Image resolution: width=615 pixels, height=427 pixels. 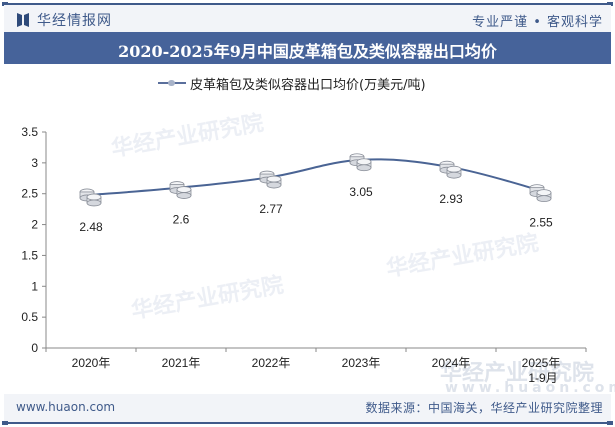 I want to click on x-tick-label: 2021年, so click(x=181, y=363).